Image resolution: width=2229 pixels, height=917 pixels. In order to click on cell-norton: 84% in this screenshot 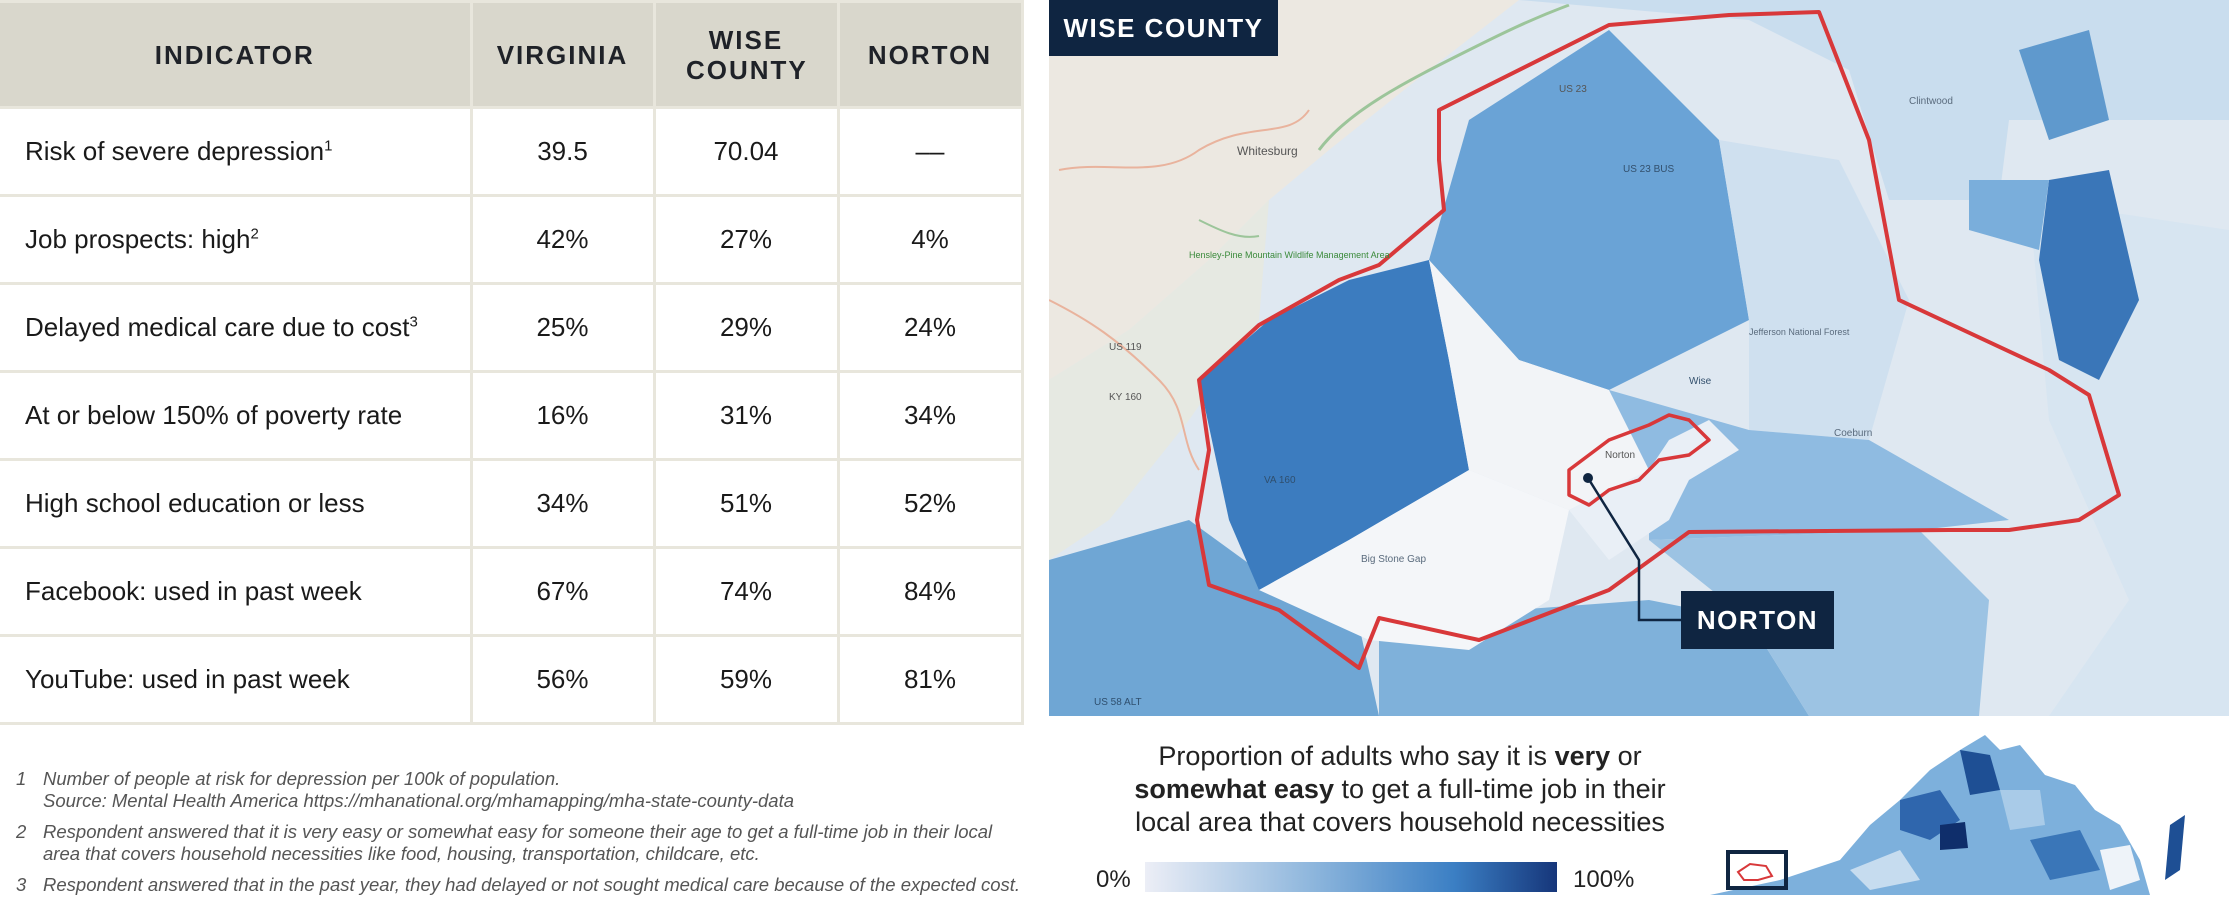, I will do `click(930, 591)`.